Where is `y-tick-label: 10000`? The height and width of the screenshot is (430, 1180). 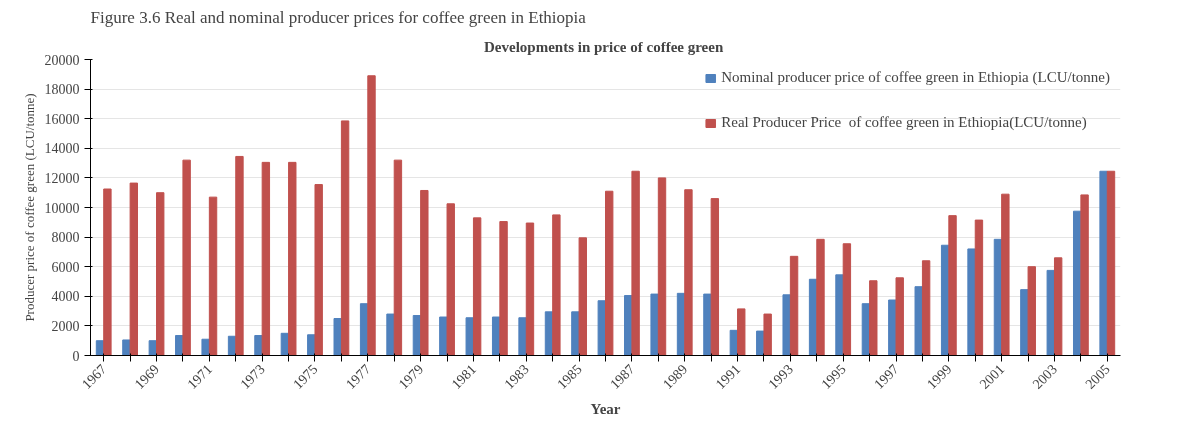 y-tick-label: 10000 is located at coordinates (62, 208).